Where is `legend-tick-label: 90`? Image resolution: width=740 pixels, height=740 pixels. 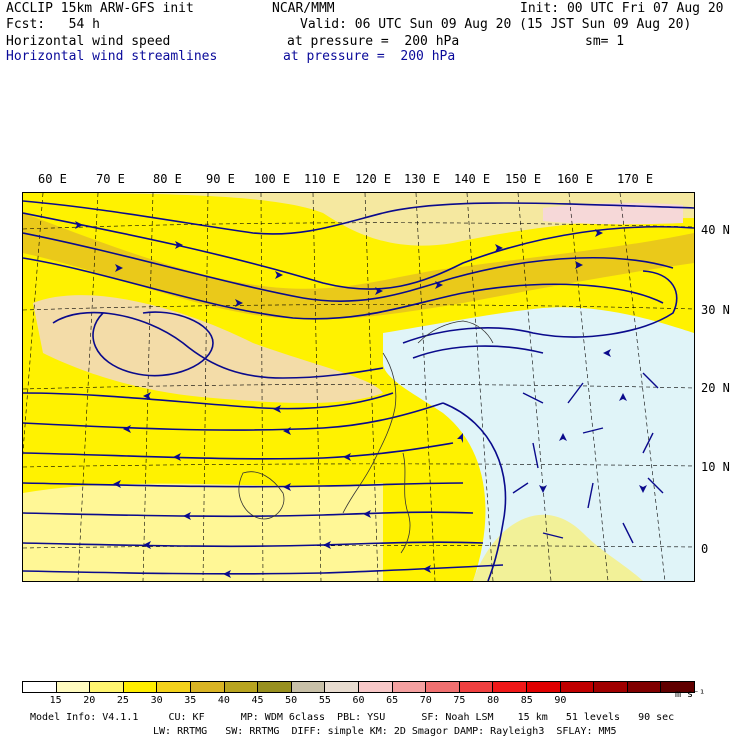 legend-tick-label: 90 is located at coordinates (560, 700).